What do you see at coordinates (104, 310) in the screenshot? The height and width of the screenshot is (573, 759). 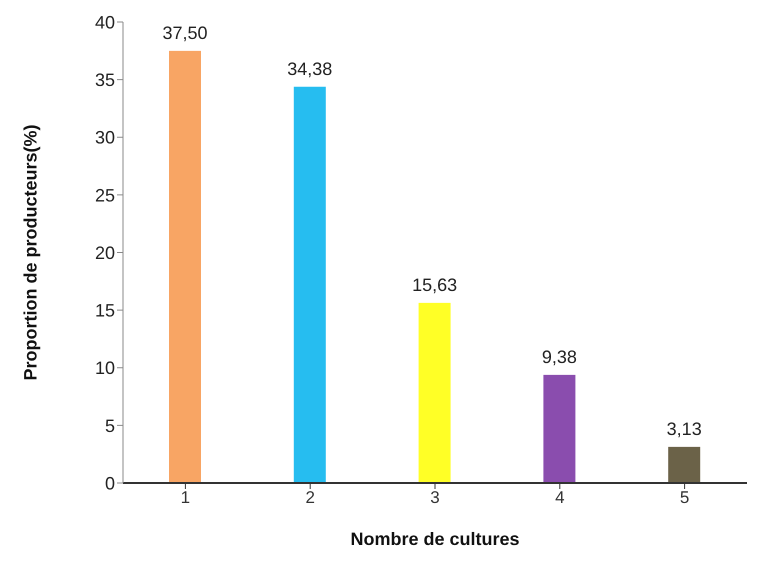 I see `y-tick-label: 15` at bounding box center [104, 310].